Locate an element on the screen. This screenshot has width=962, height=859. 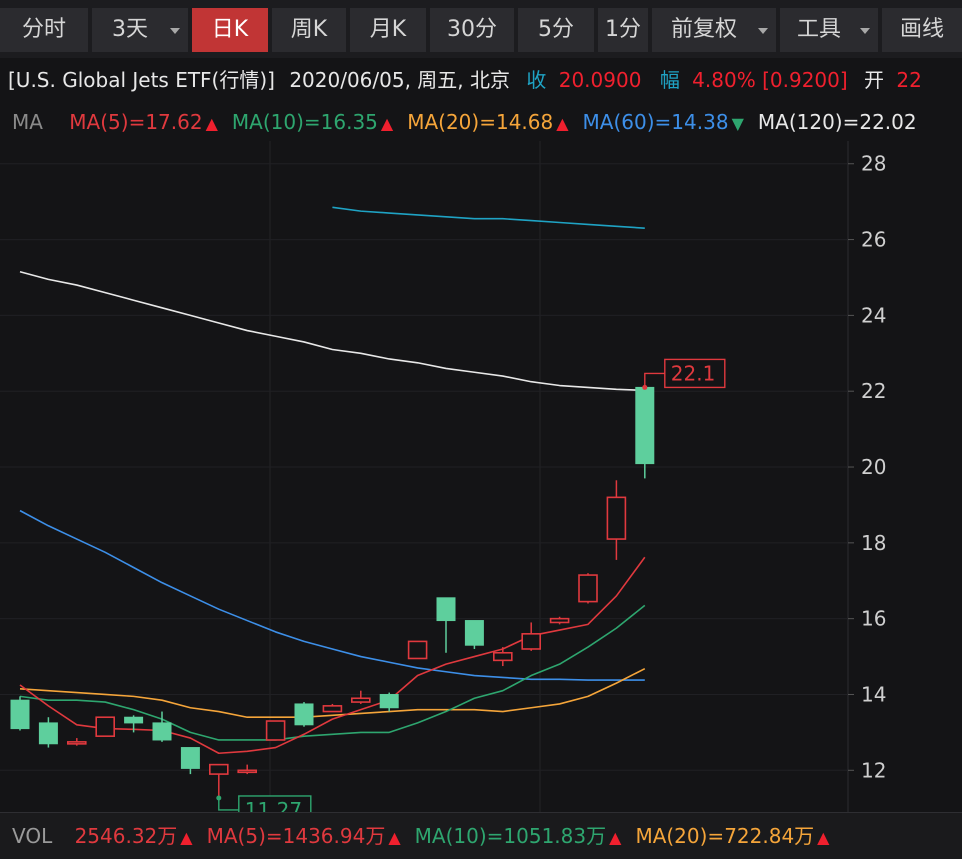
tab-label: 3天 is located at coordinates (130, 29).